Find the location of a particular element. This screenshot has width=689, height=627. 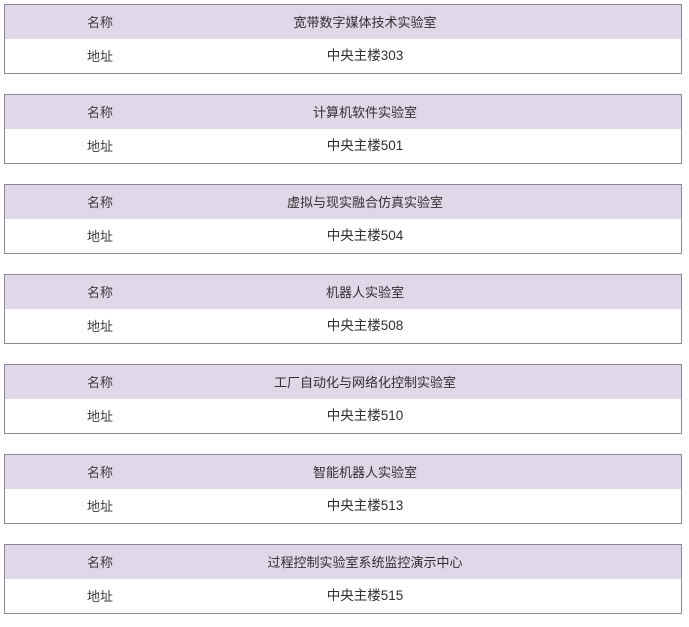

lab-card: 名称 虚拟与现实融合仿真实验室地址 中央主楼504 is located at coordinates (343, 219).